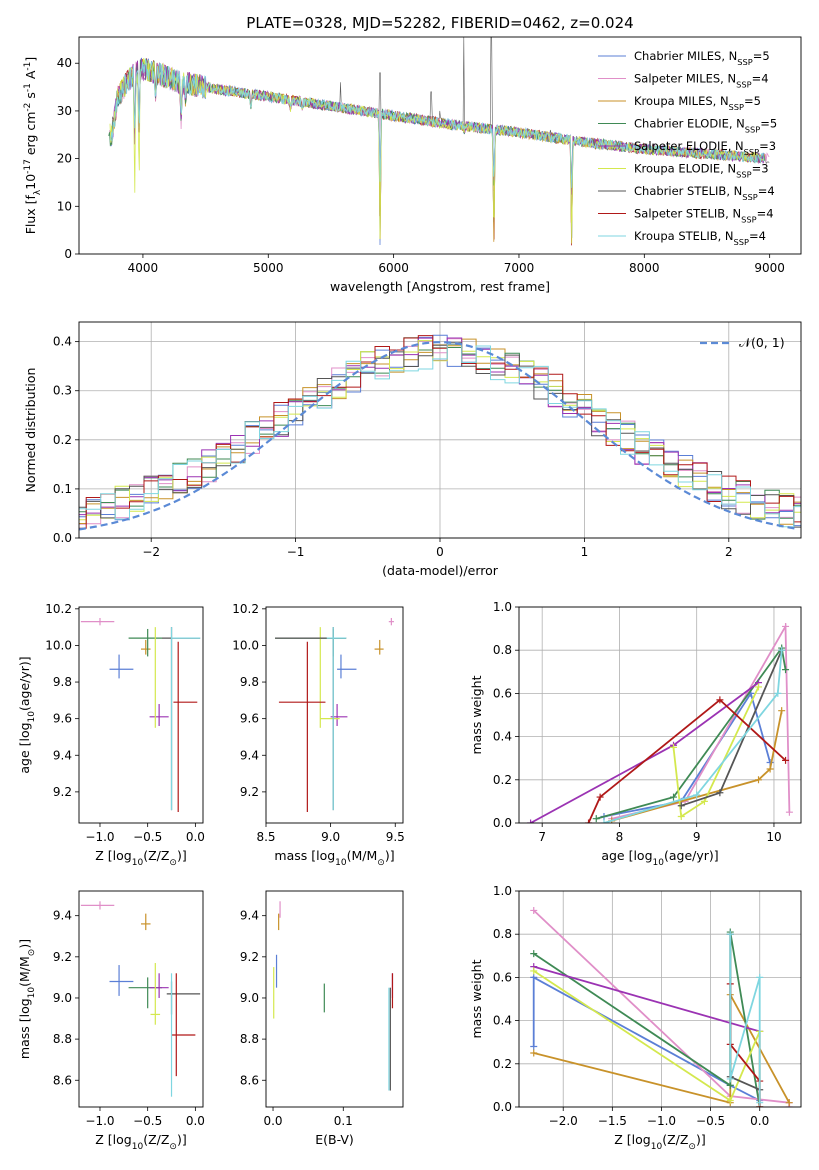  I want to click on x-axis-label: mass [log10(M/M⊙)], so click(334, 858).